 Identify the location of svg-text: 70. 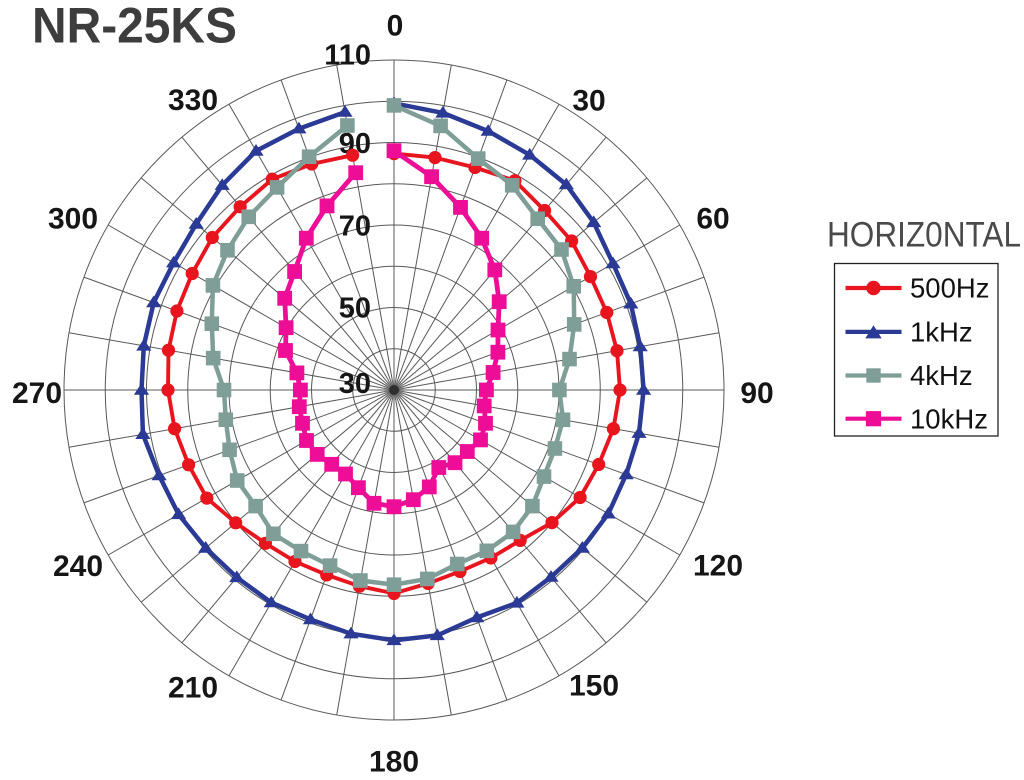
(355, 227).